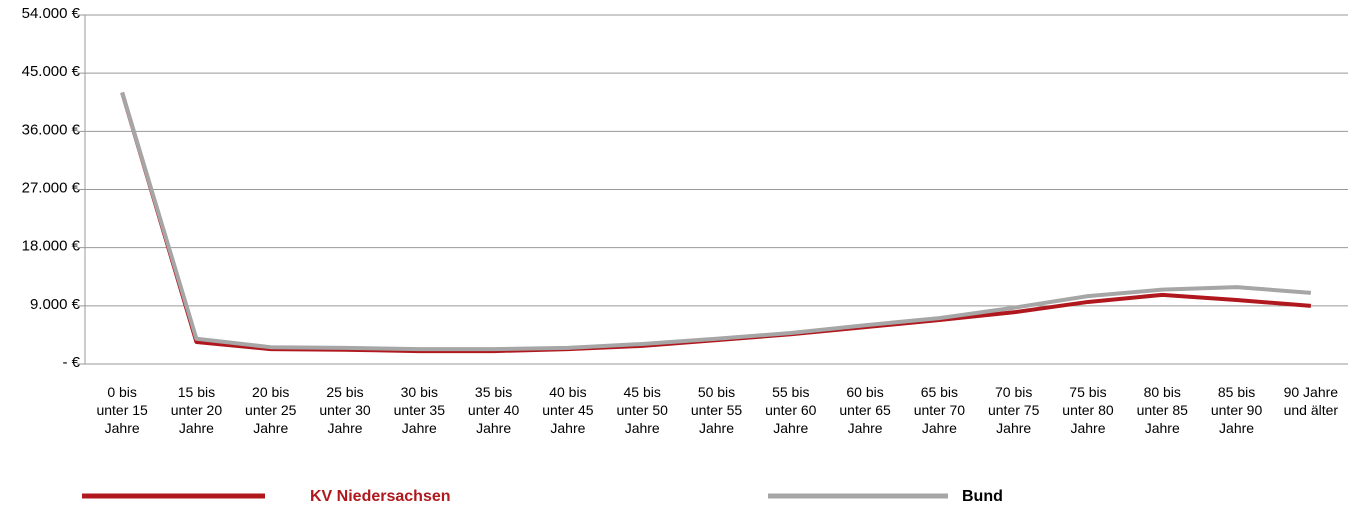 The width and height of the screenshot is (1348, 510). I want to click on legend-label: KV Niedersachsen, so click(380, 496).